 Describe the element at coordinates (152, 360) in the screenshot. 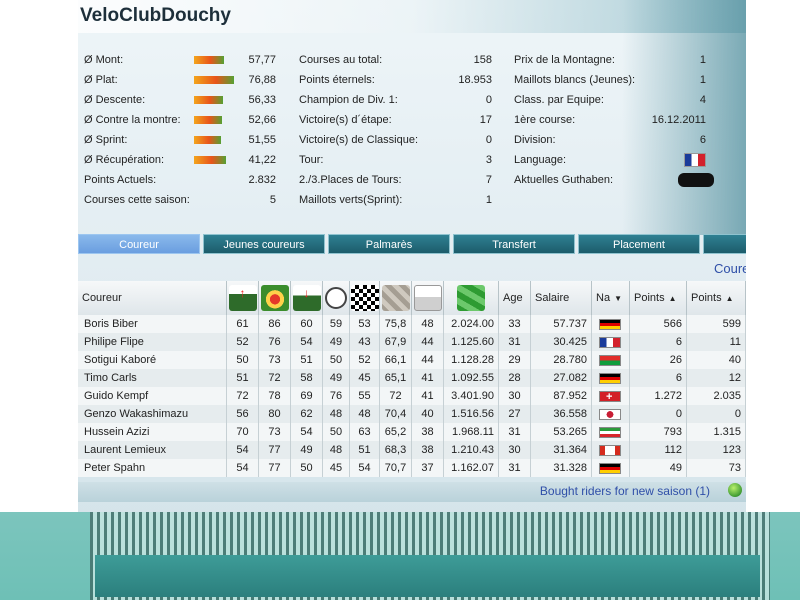

I see `rider-name: Sotigui Kaboré` at that location.